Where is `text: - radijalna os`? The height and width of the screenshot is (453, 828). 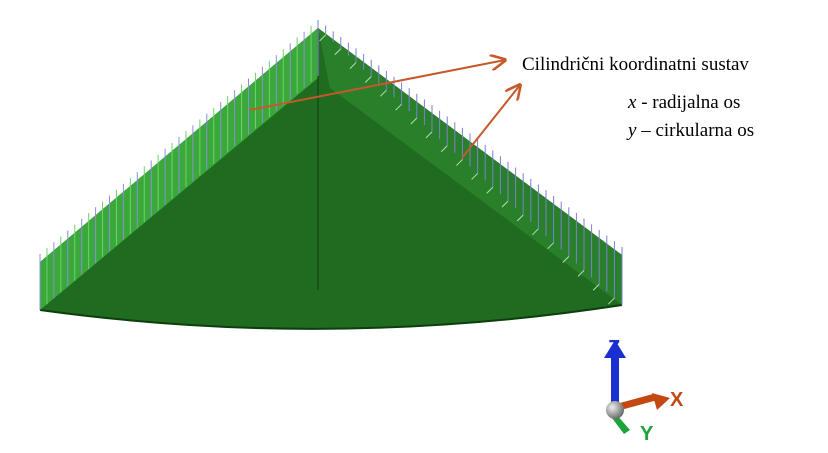 text: - radijalna os is located at coordinates (688, 102).